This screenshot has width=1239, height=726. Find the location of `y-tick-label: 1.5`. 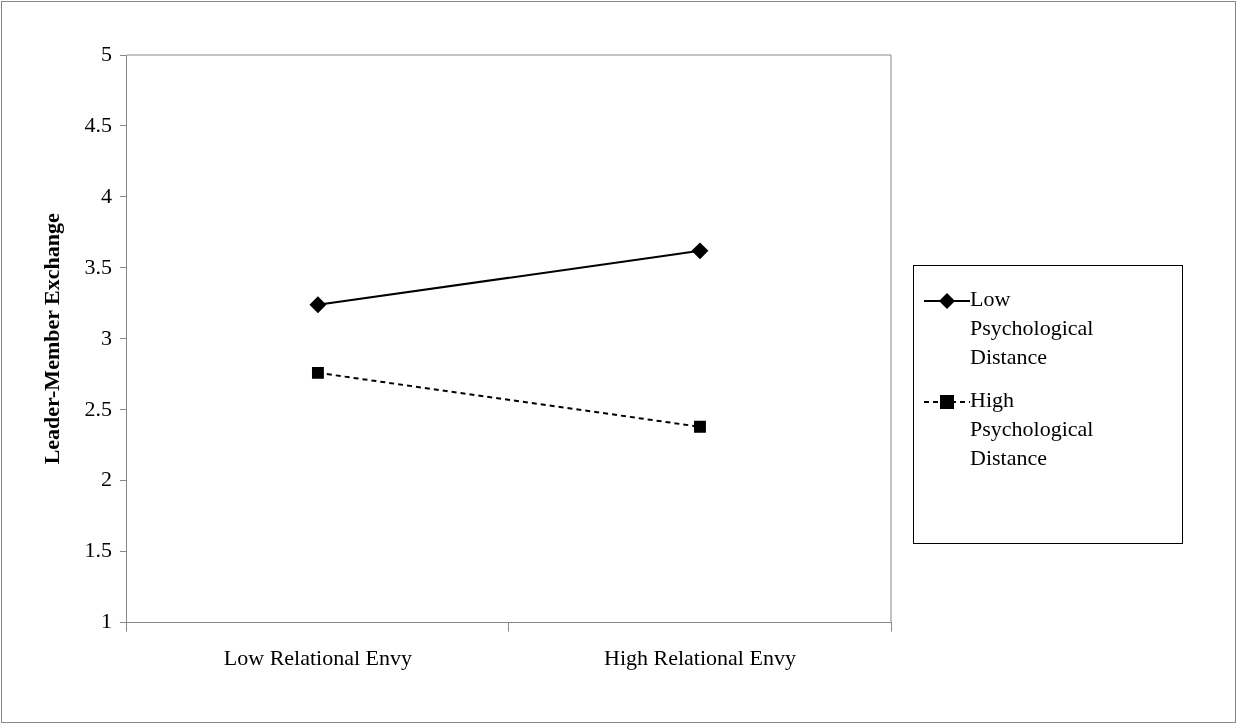

y-tick-label: 1.5 is located at coordinates (98, 550).